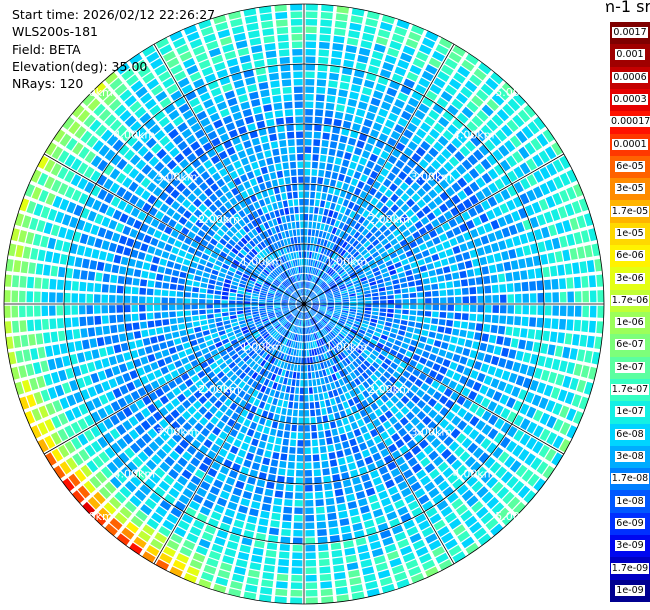 The height and width of the screenshot is (610, 650). Describe the element at coordinates (630, 523) in the screenshot. I see `colorbar-tick-label: 6e-09` at that location.